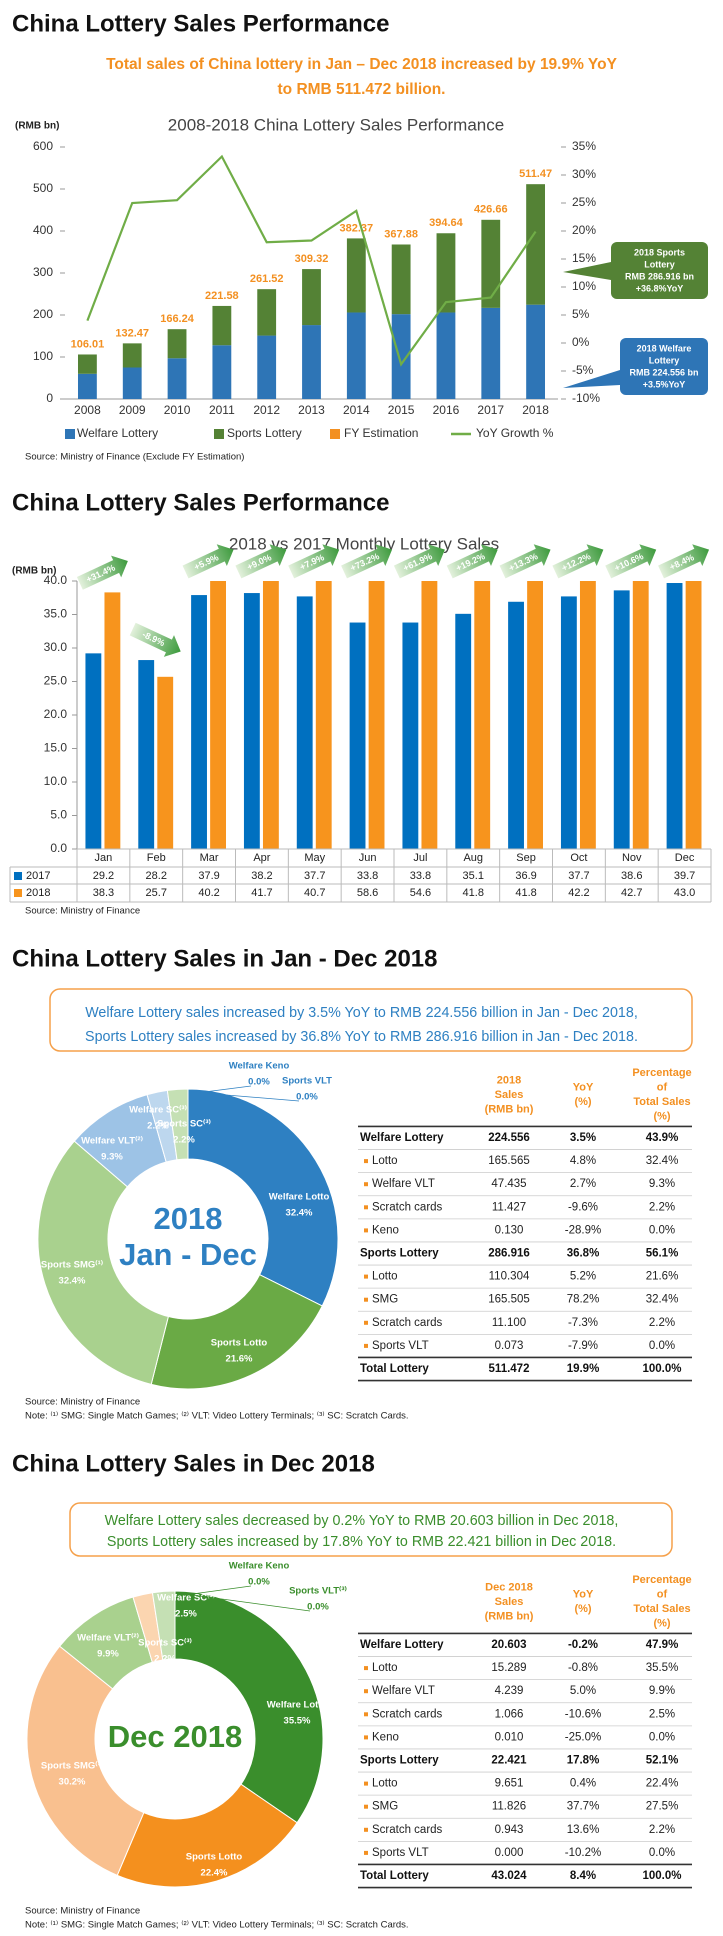 This screenshot has width=723, height=1936. I want to click on y-tick-label: 35.0, so click(56, 614).